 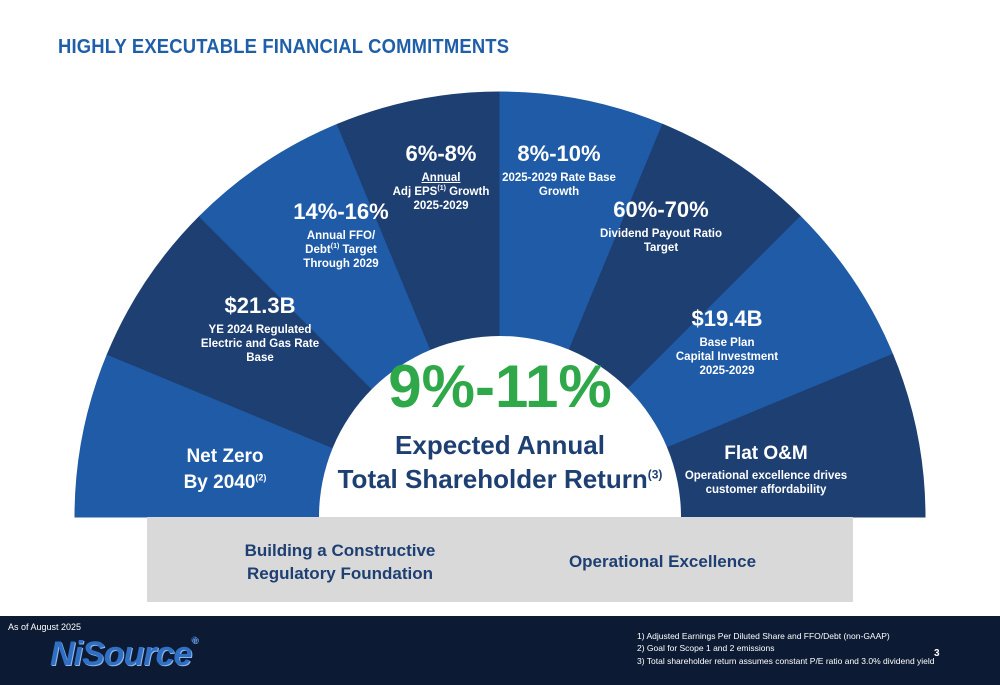 I want to click on segment-payout: 60%-70% Dividend Payout Ratio Target, so click(x=661, y=225).